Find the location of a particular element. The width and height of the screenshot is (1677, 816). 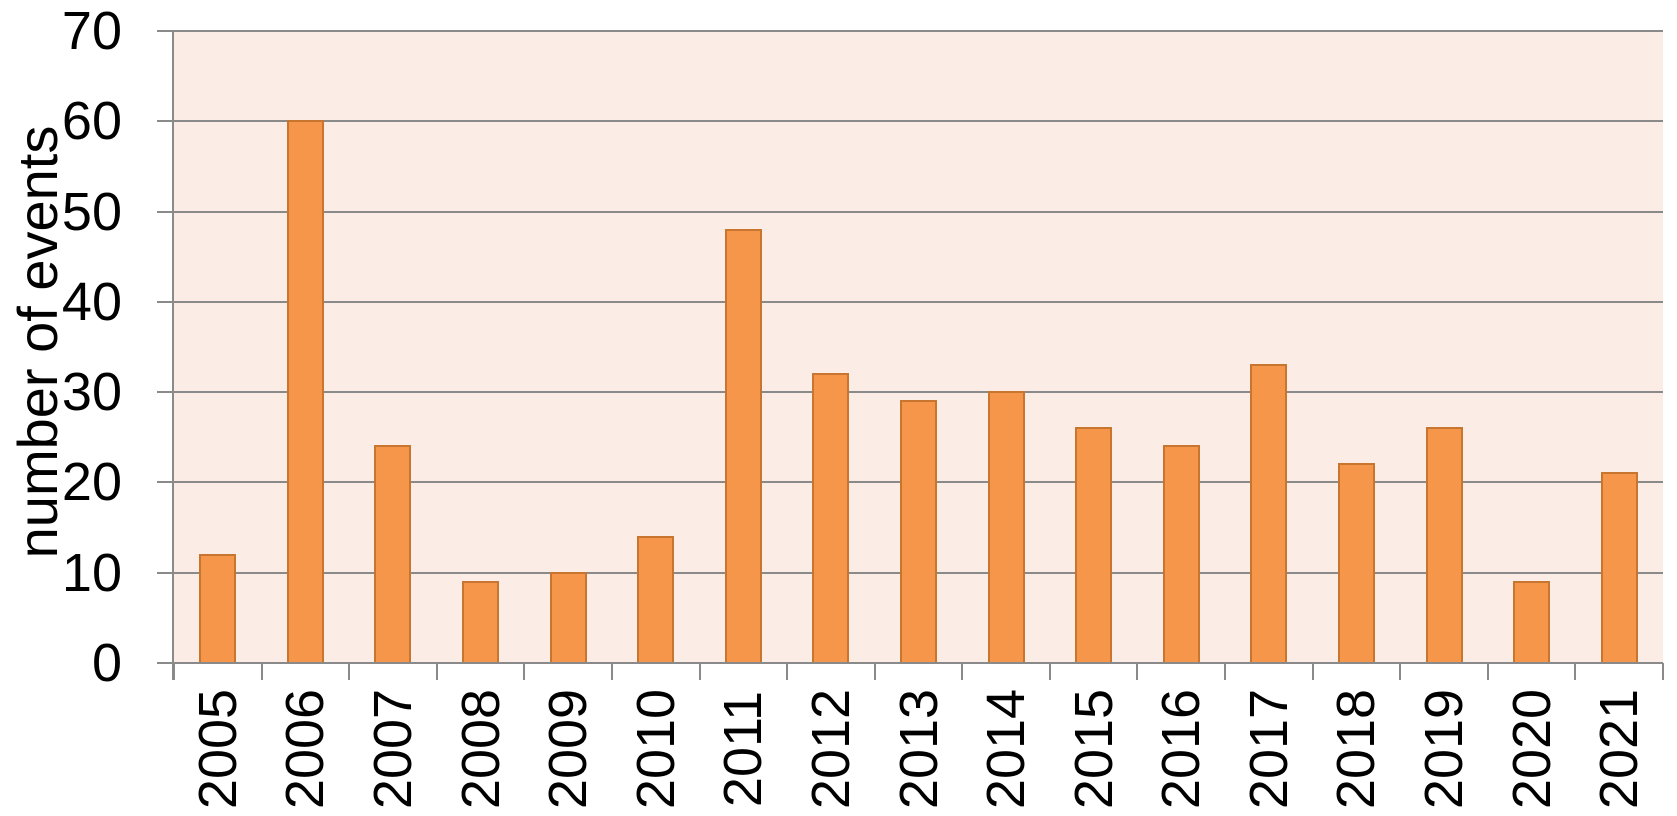

bar-2012 is located at coordinates (831, 517).